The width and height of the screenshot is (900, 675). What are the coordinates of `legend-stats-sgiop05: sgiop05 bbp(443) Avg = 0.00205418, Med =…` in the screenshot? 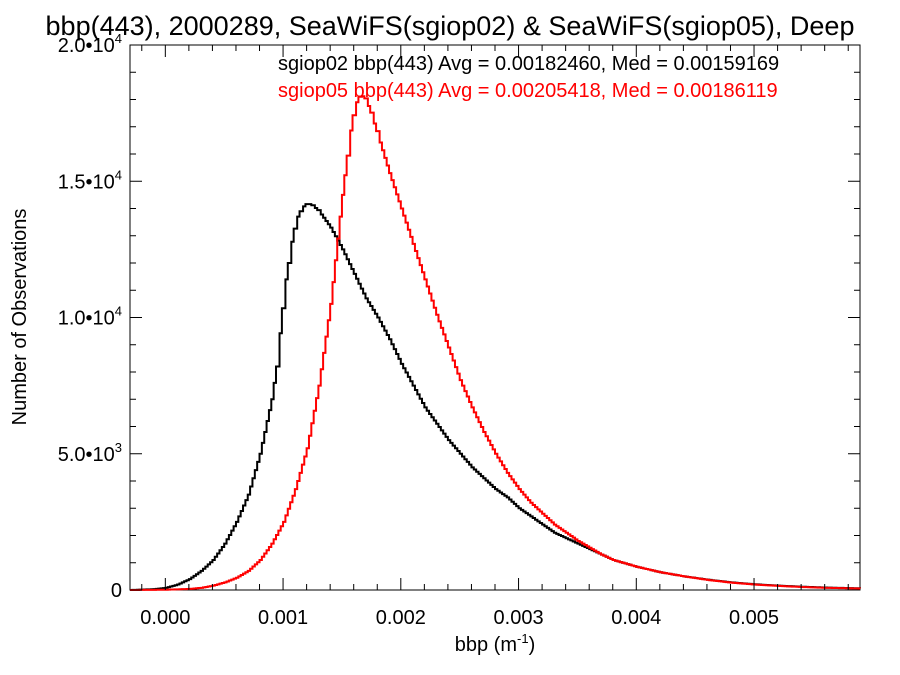 It's located at (528, 91).